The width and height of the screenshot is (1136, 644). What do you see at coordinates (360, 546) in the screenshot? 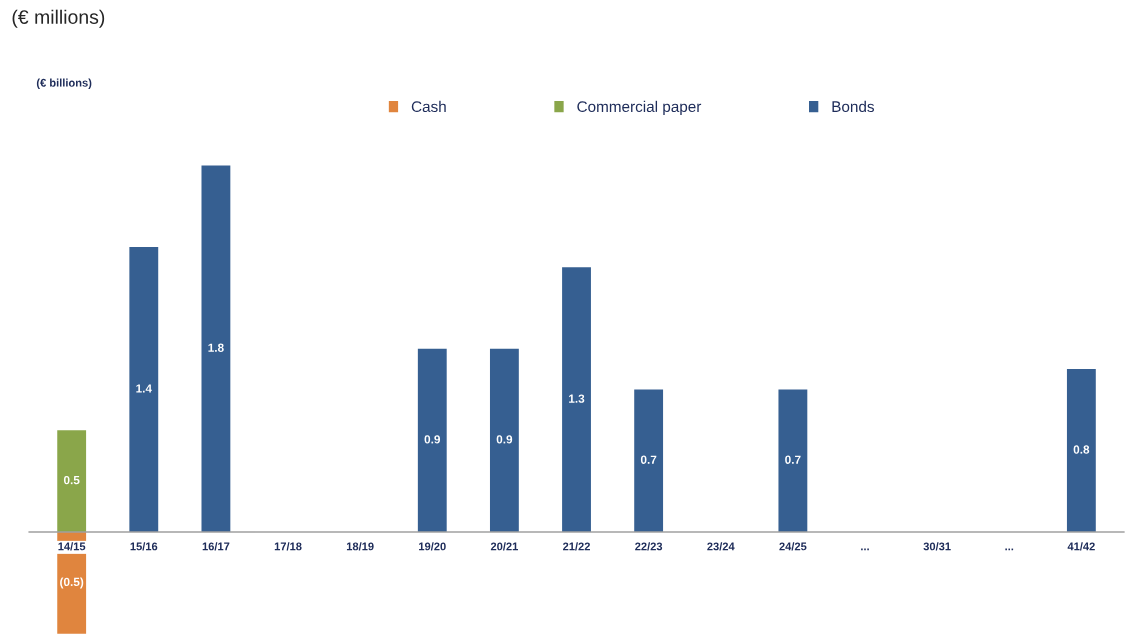
I see `x-tick-label: 18/19` at bounding box center [360, 546].